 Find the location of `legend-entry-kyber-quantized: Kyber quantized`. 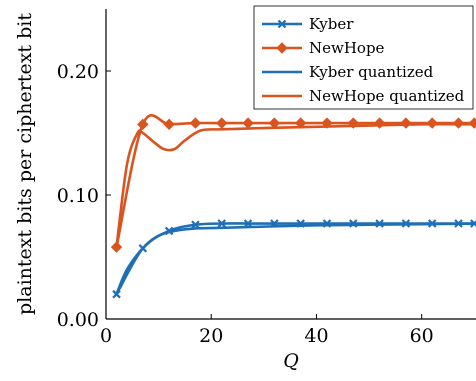

legend-entry-kyber-quantized: Kyber quantized is located at coordinates (348, 72).